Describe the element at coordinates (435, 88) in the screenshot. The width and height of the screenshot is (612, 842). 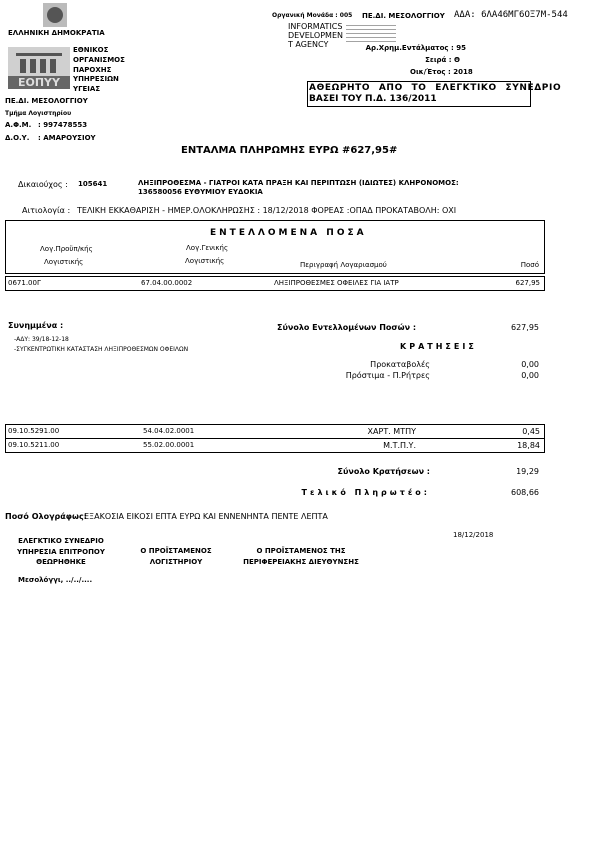
I see `notice-line: ΑΘΕΩΡΗΤΟ ΑΠΟ ΤΟ ΕΛΕΓΚΤΙΚΟ ΣΥΝΕΔΡΙΟ` at that location.